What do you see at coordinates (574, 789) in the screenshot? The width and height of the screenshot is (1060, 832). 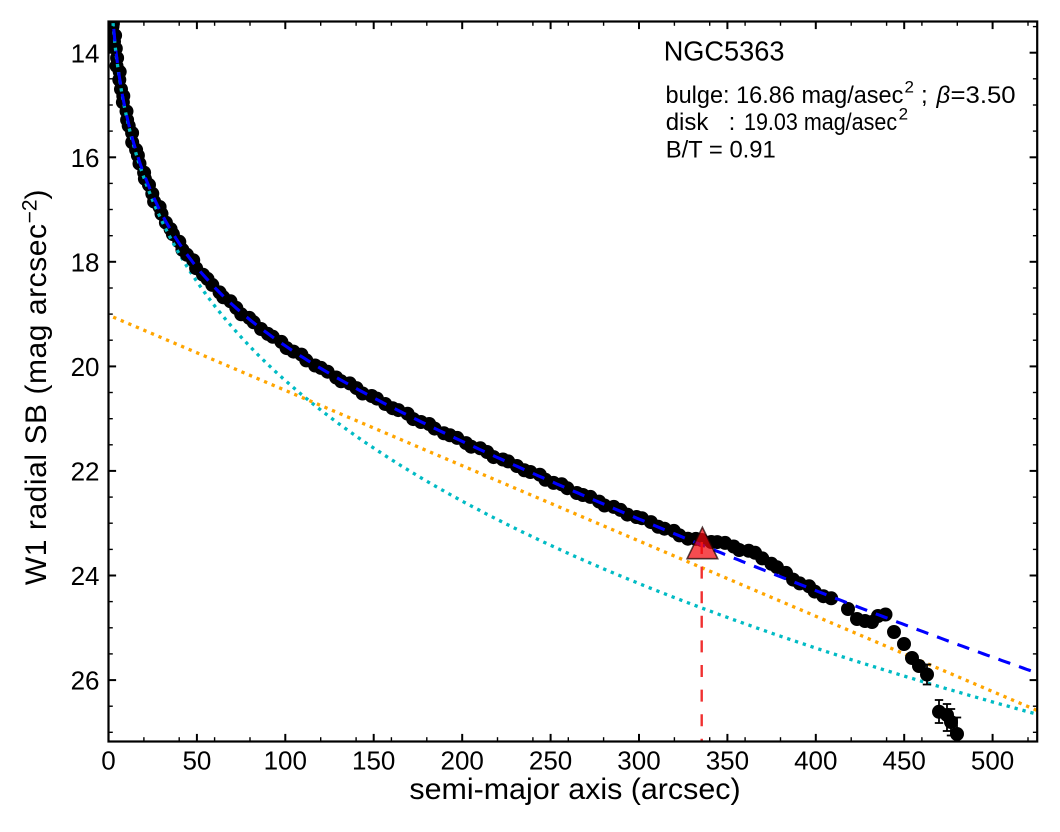 I see `svg-text: semi-major axis (arcsec)` at bounding box center [574, 789].